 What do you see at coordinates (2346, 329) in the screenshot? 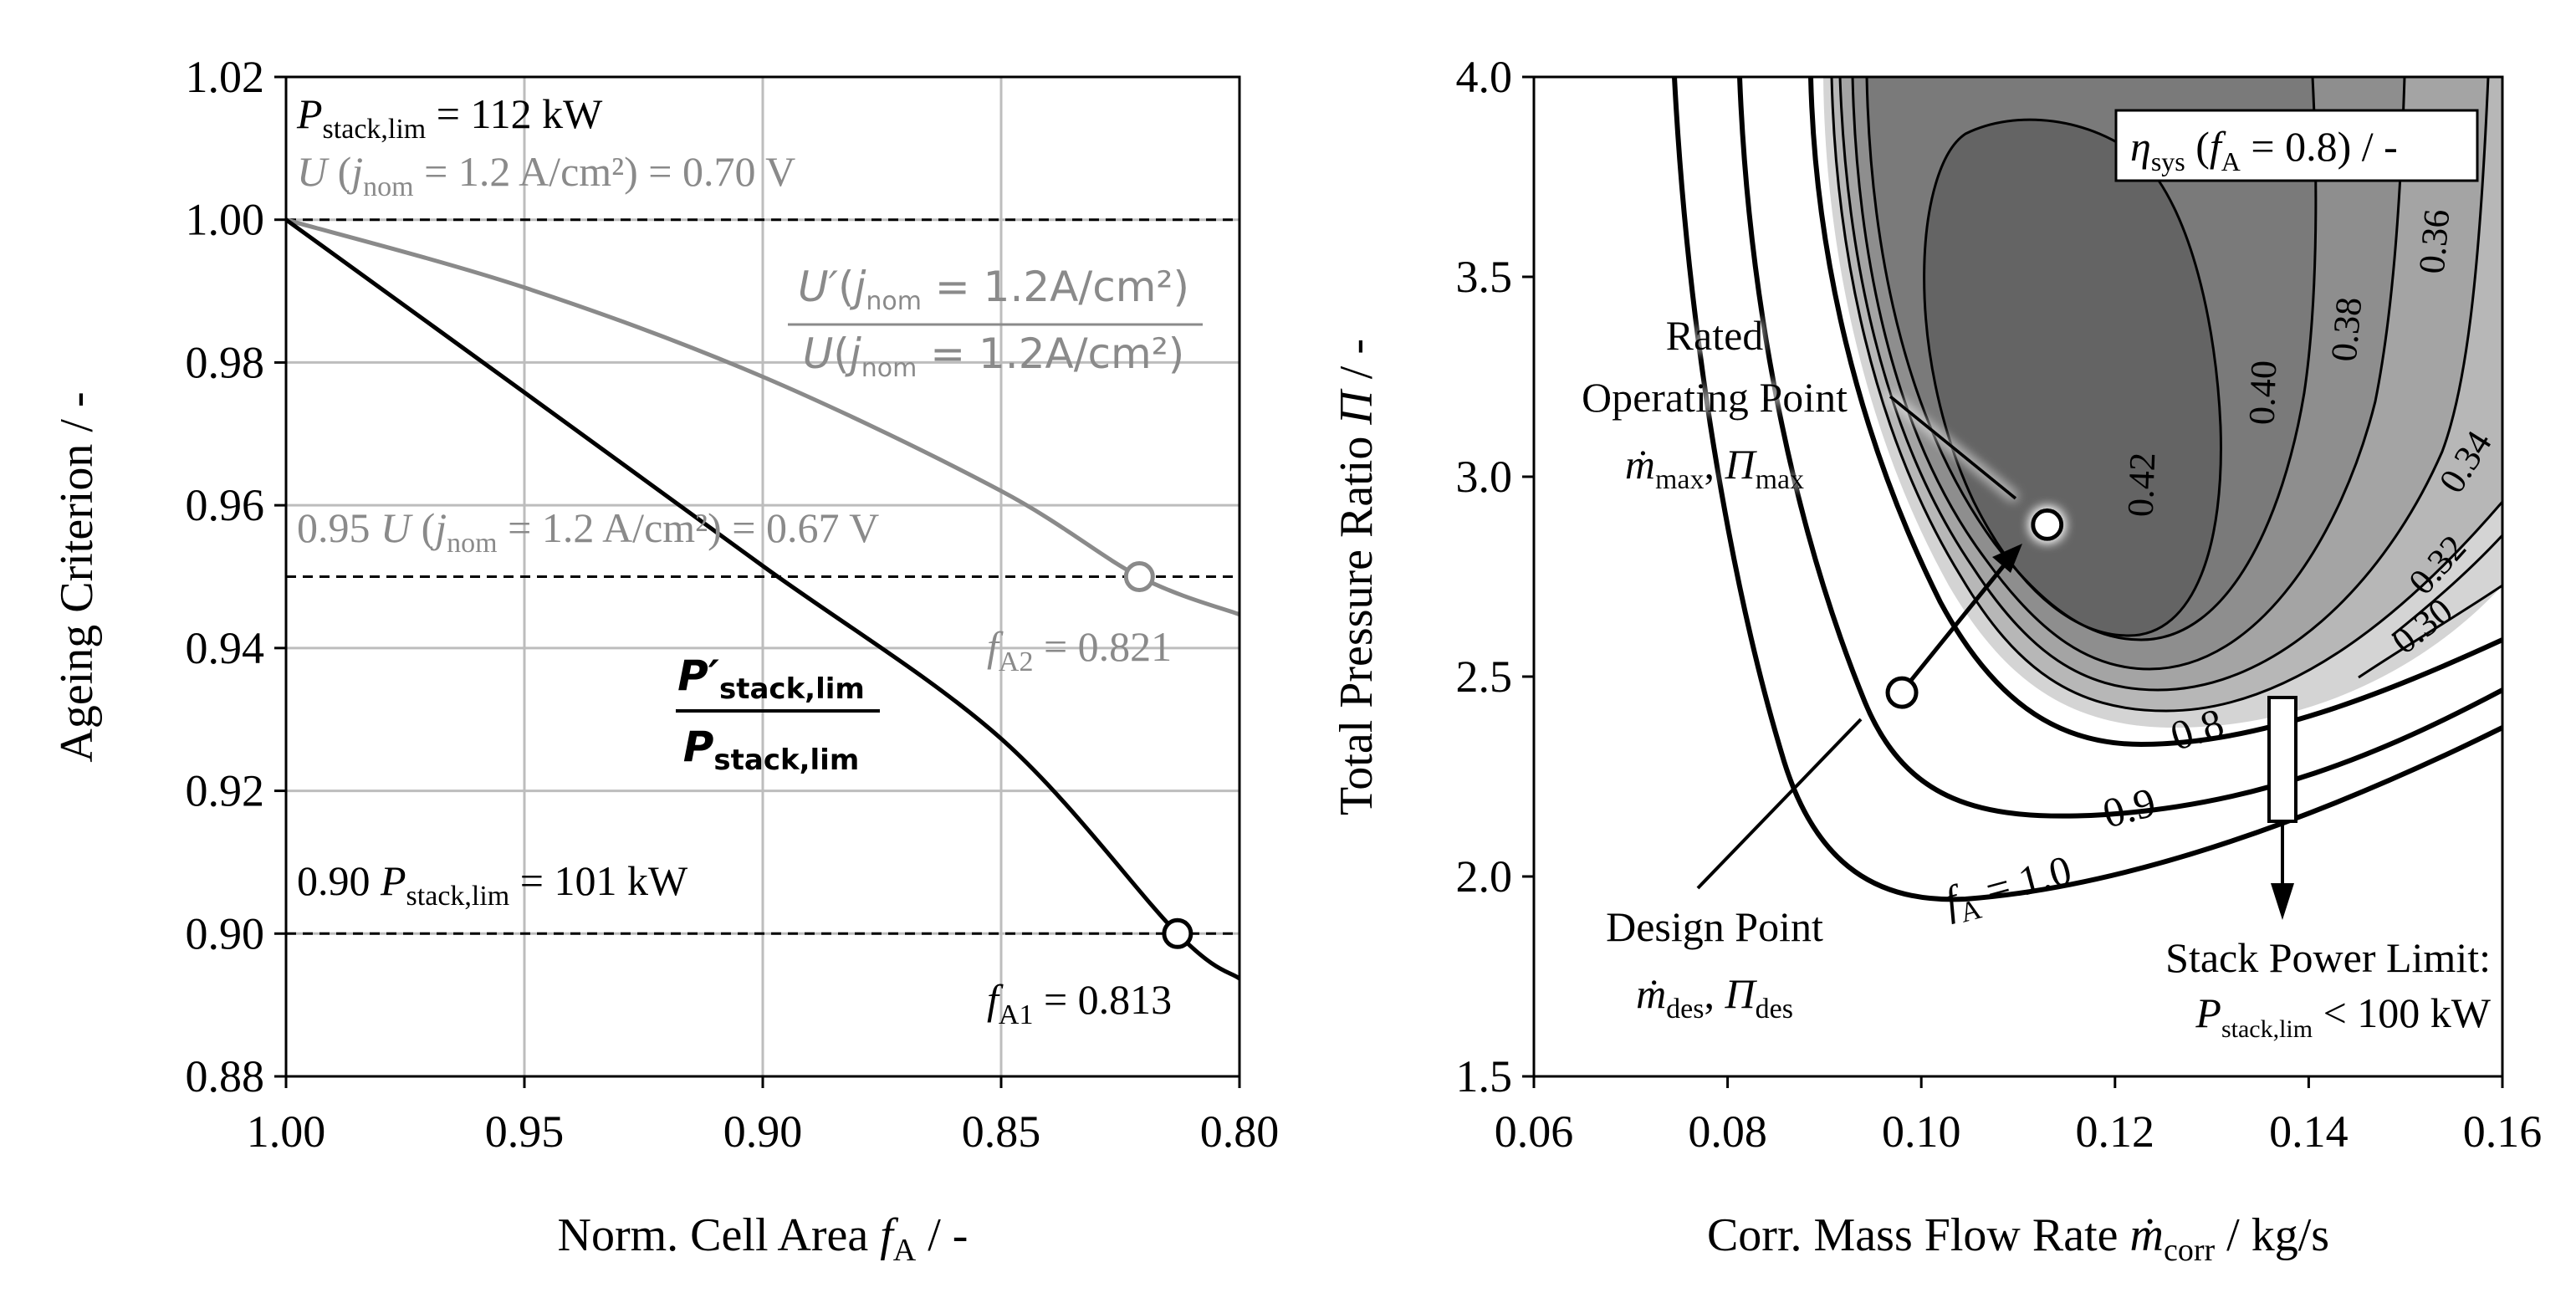
I see `contour-label-038: 0.38` at bounding box center [2346, 329].